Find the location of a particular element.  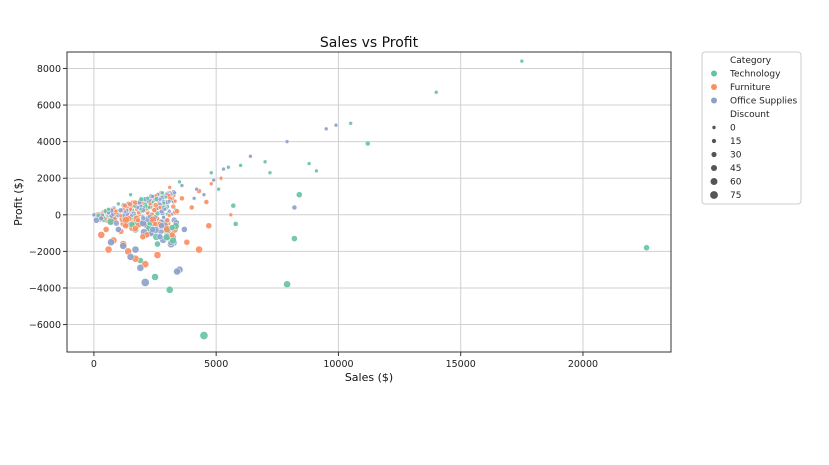

legend-frame is located at coordinates (751, 128).